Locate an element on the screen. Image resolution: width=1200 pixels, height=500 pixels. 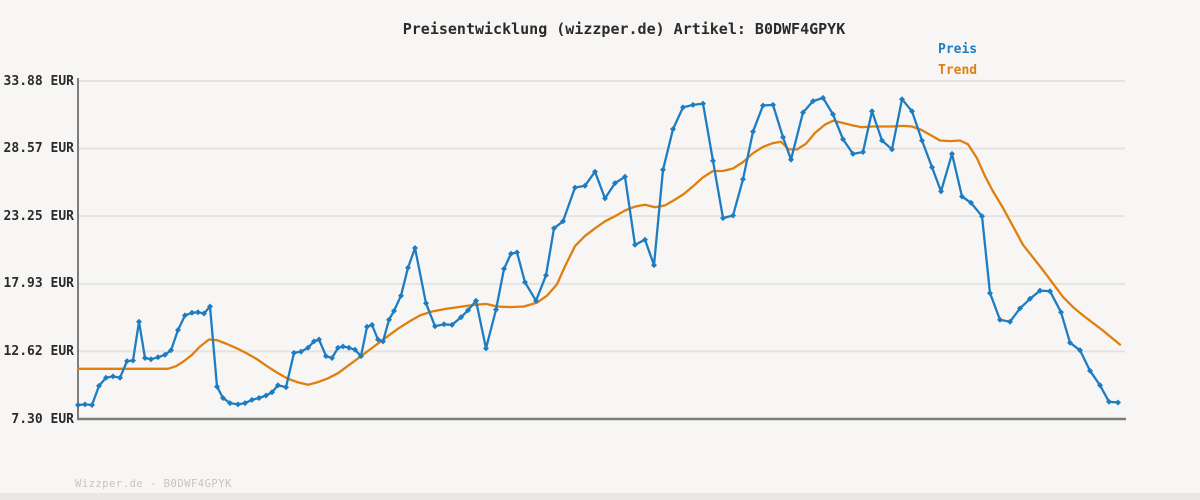
y-tick-label: 28.57 EUR is located at coordinates (38, 149).